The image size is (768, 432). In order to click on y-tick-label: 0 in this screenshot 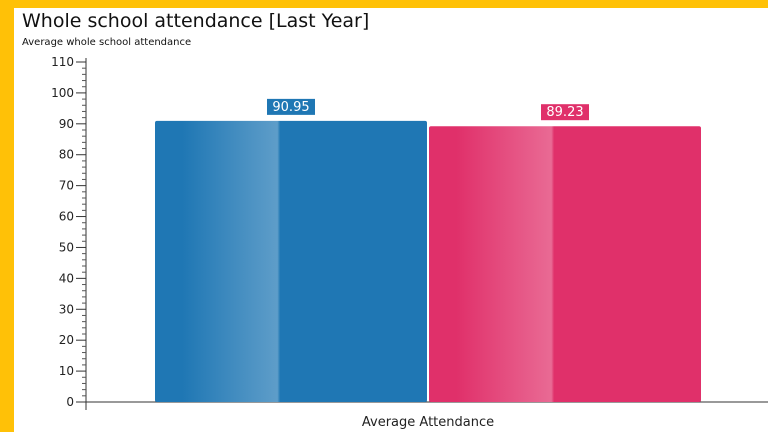, I will do `click(70, 402)`.